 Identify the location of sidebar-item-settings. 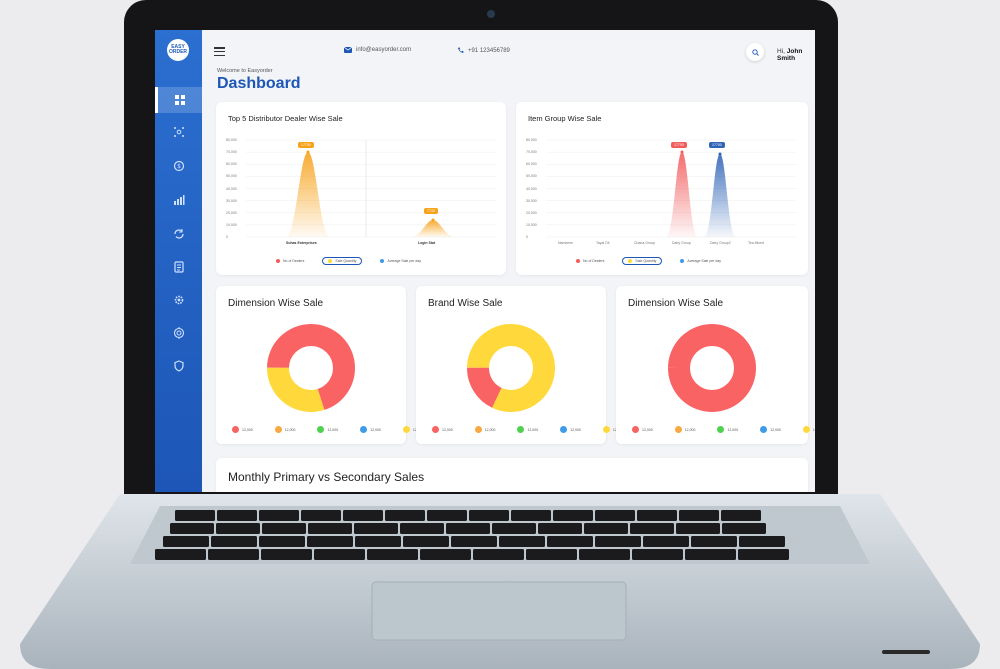
(178, 300).